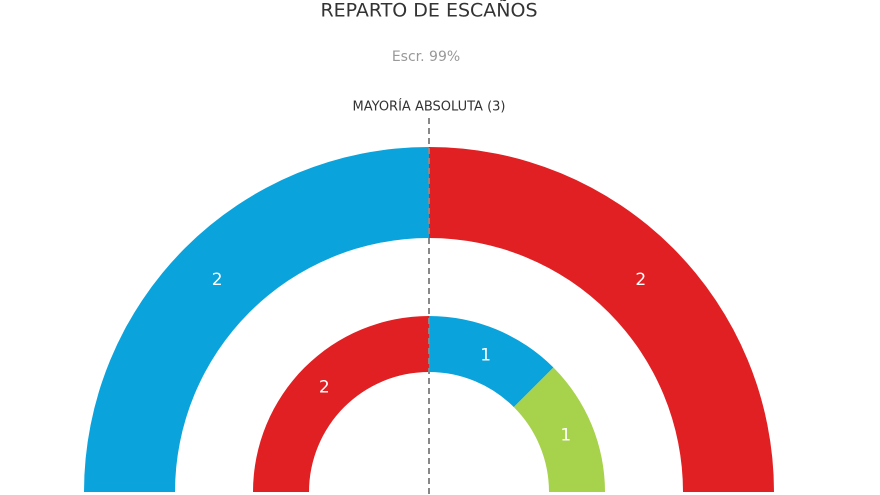 Image resolution: width=880 pixels, height=495 pixels. What do you see at coordinates (426, 57) in the screenshot?
I see `chart-subtitle: Escr. 99%` at bounding box center [426, 57].